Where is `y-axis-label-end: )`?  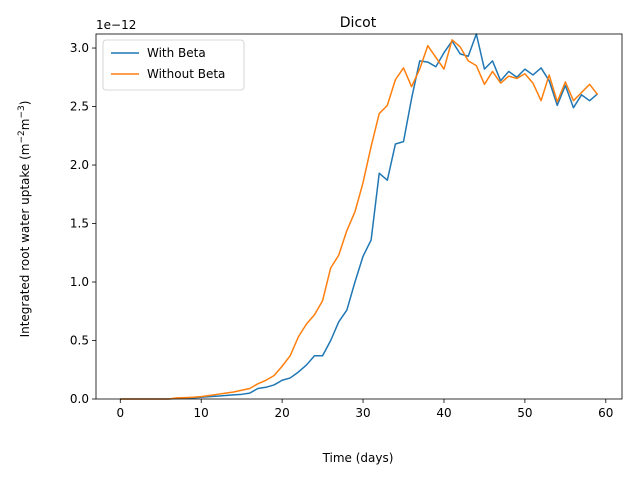 y-axis-label-end: ) is located at coordinates (25, 103).